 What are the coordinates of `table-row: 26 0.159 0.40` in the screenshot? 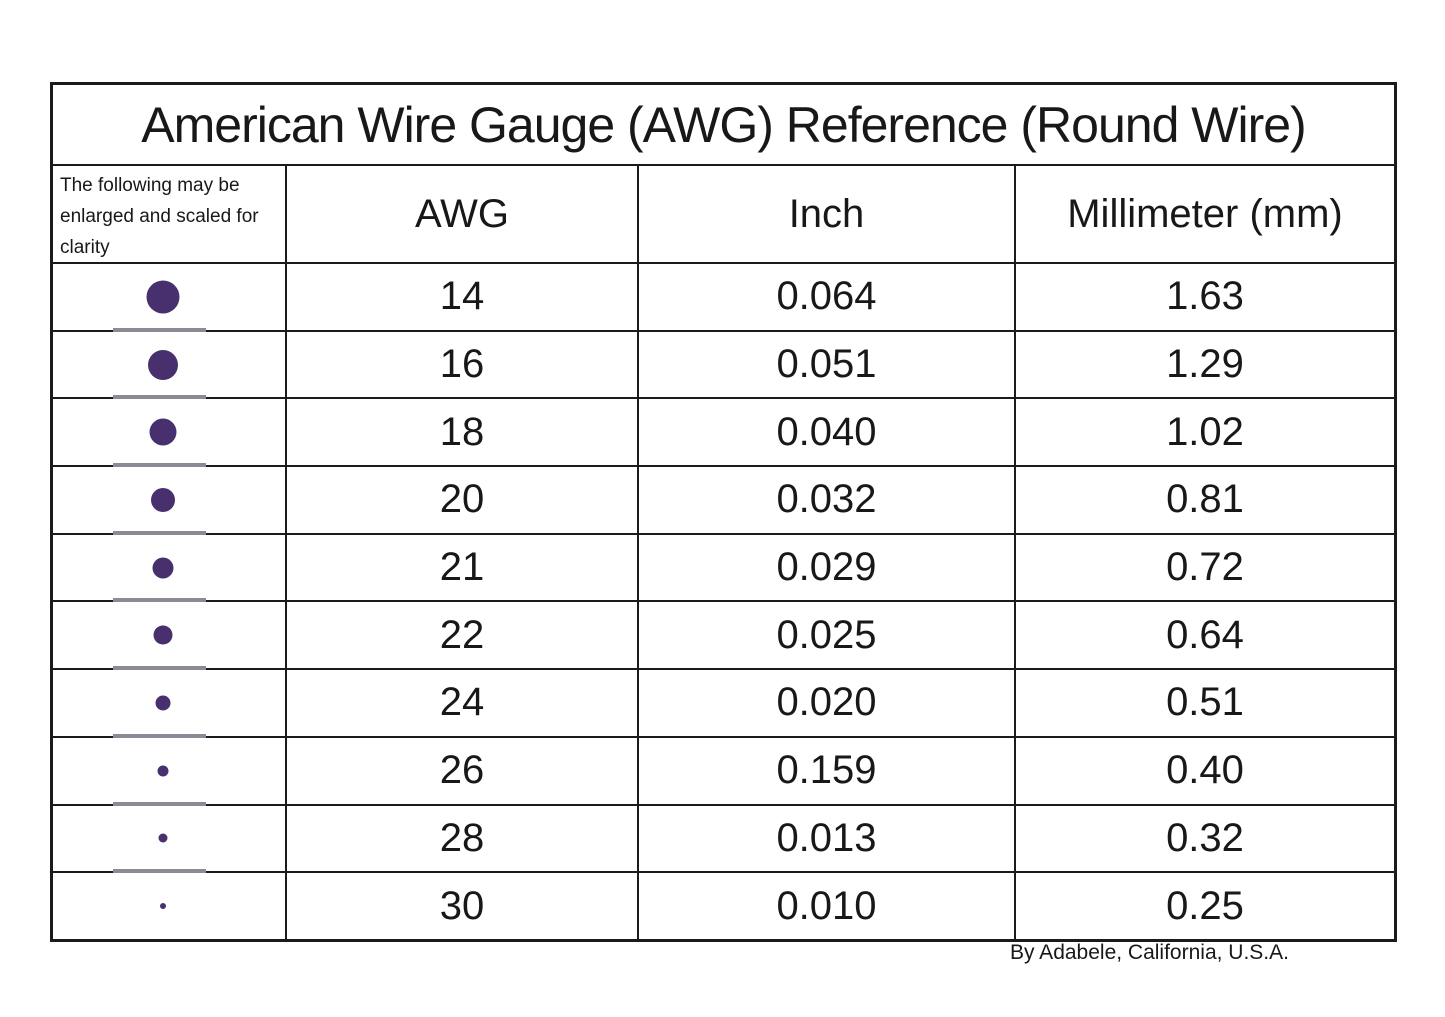 It's located at (723, 770).